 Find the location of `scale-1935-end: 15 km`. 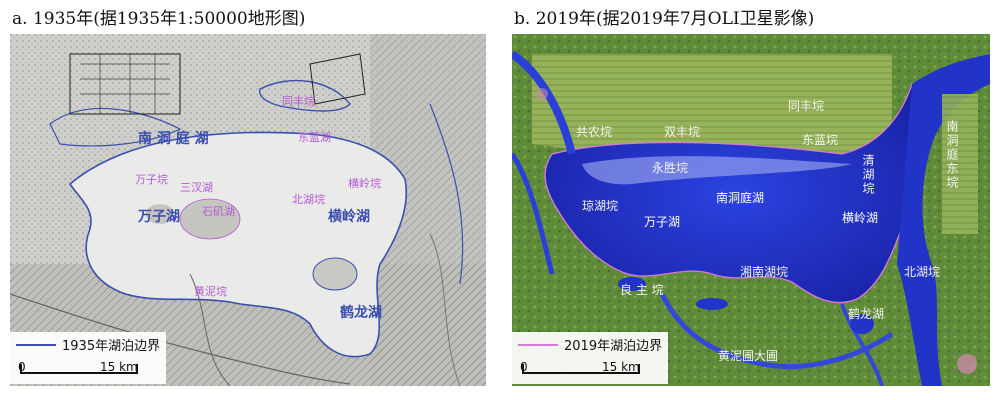

scale-1935-end: 15 km is located at coordinates (119, 367).